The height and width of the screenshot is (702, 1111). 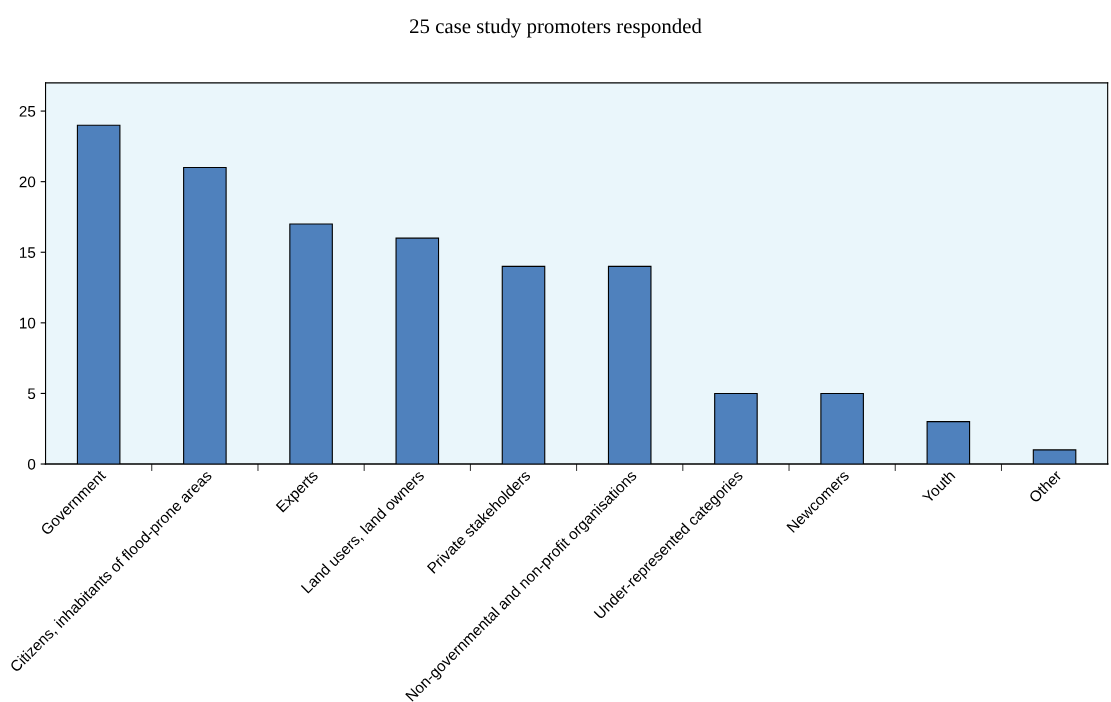 I want to click on y-tick-label: 20, so click(x=27, y=182).